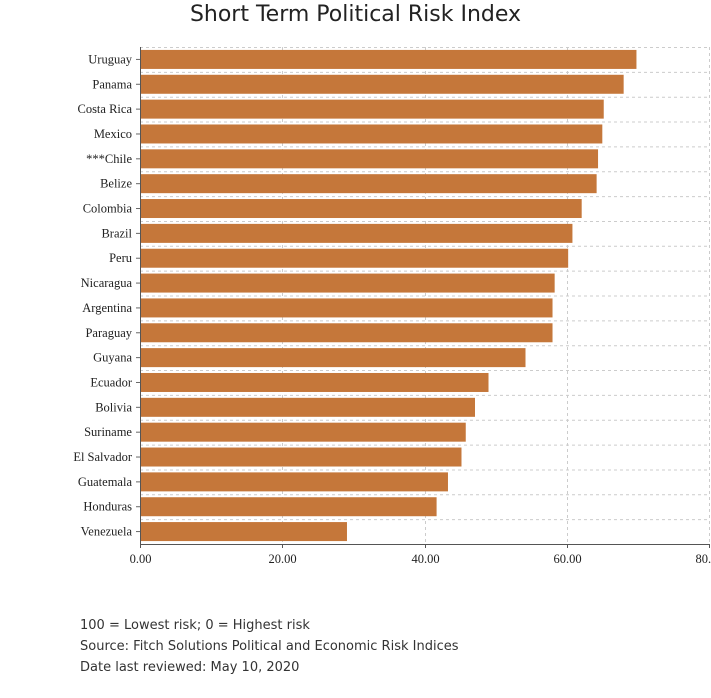 The width and height of the screenshot is (711, 698). Describe the element at coordinates (108, 432) in the screenshot. I see `category-label: Suriname` at that location.